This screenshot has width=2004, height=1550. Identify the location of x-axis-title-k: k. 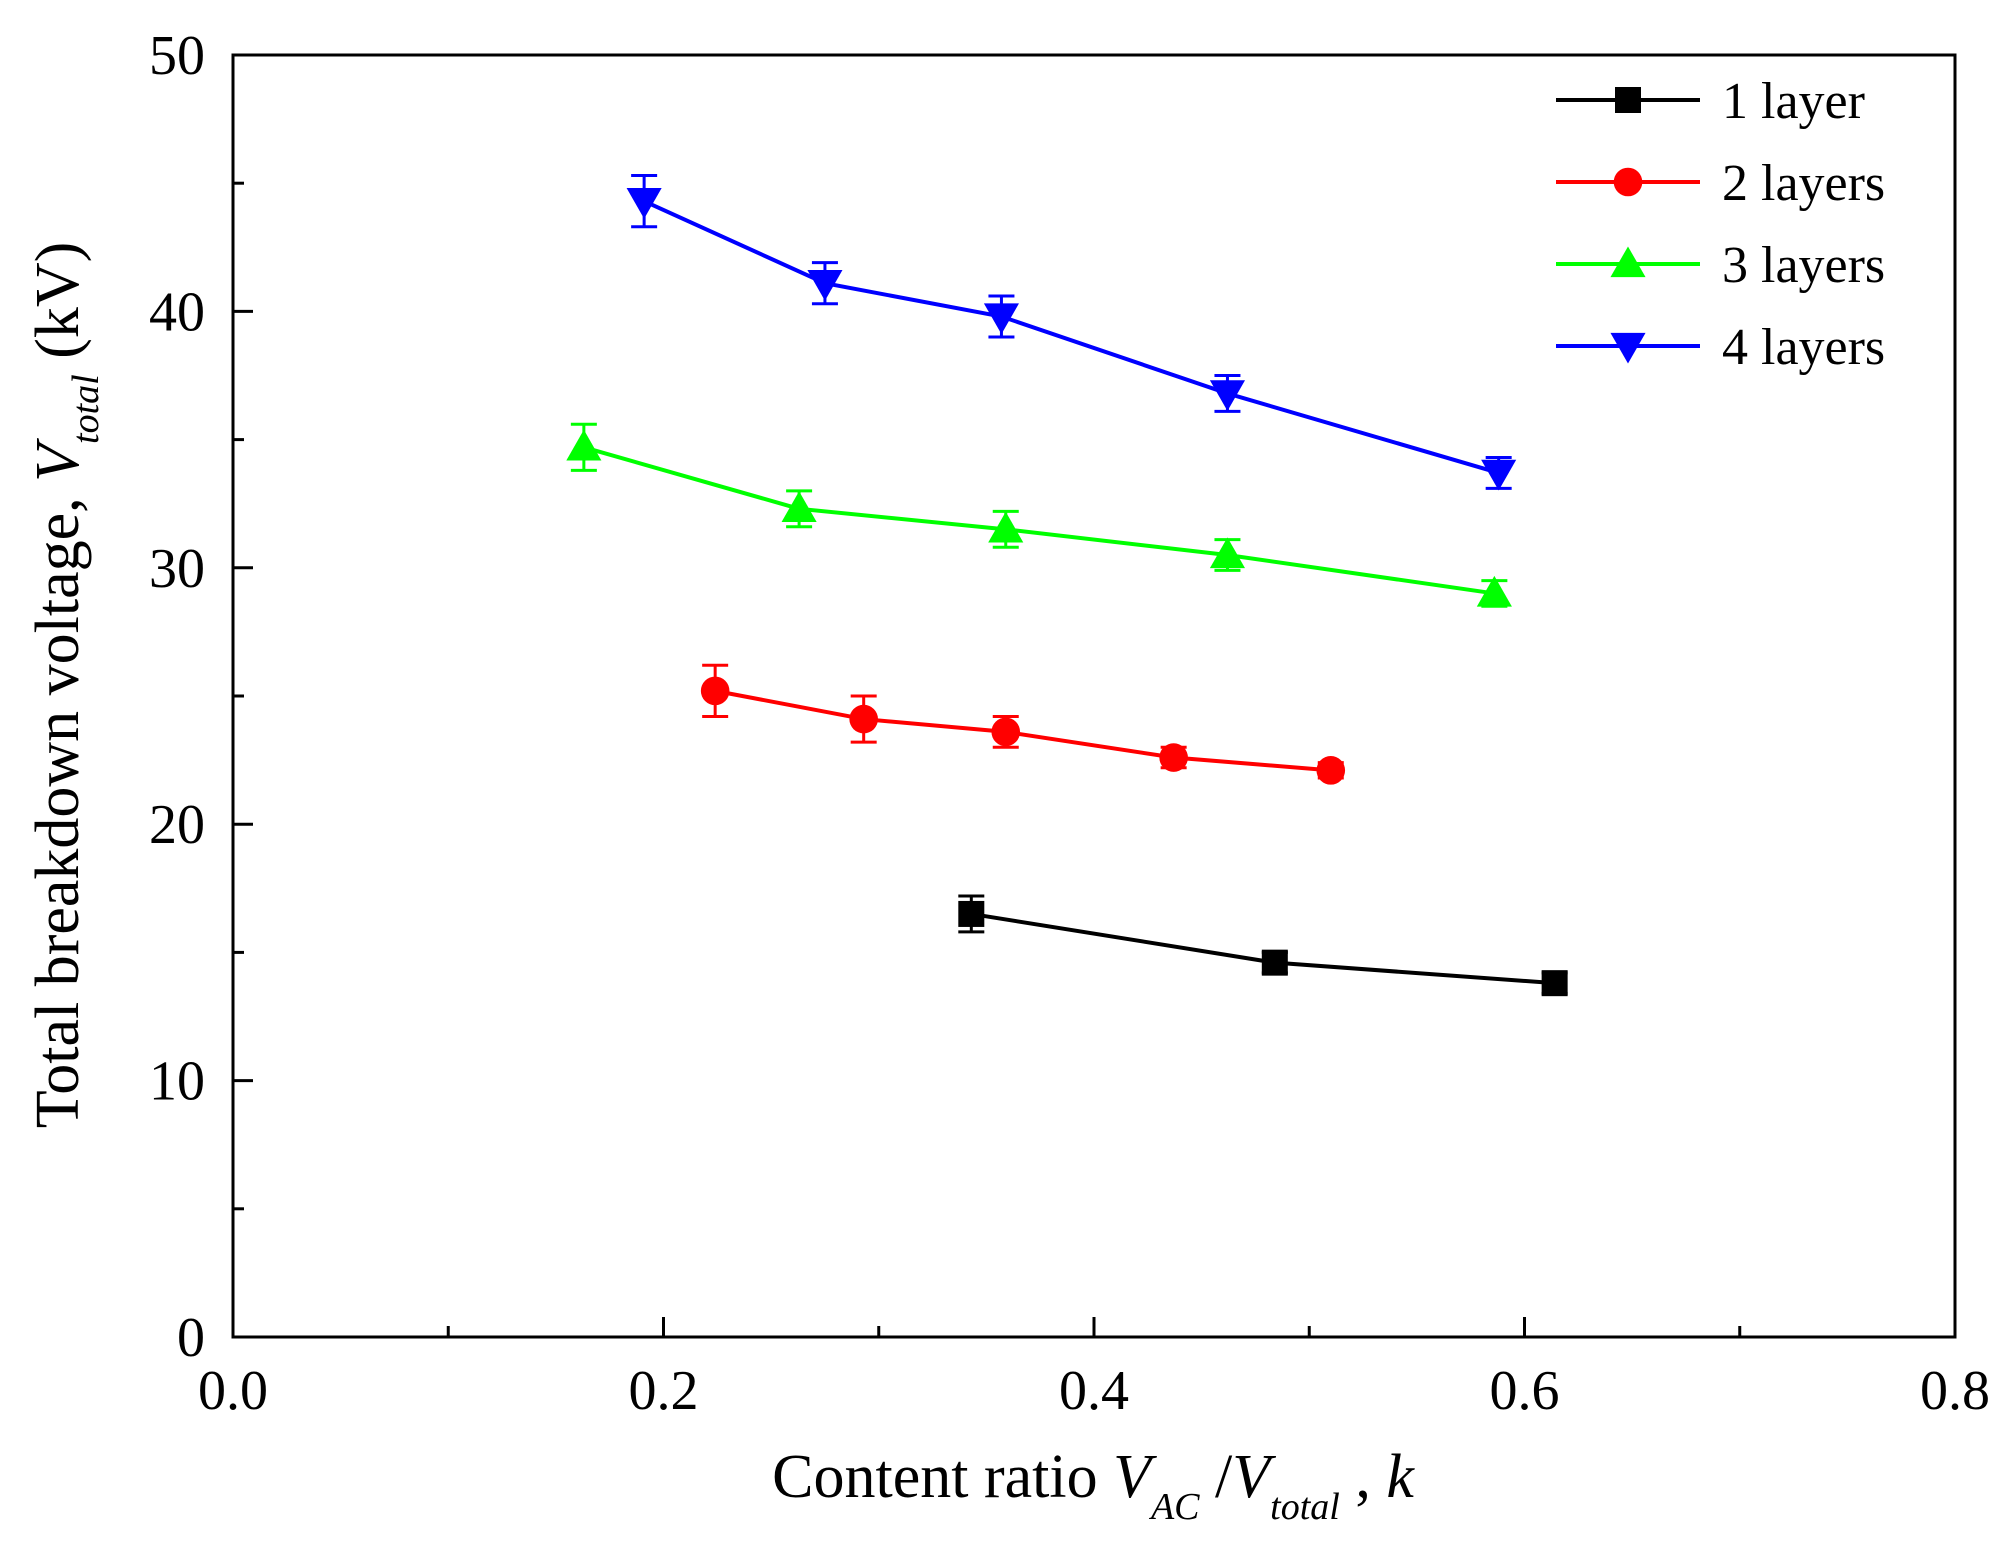
(1400, 1477).